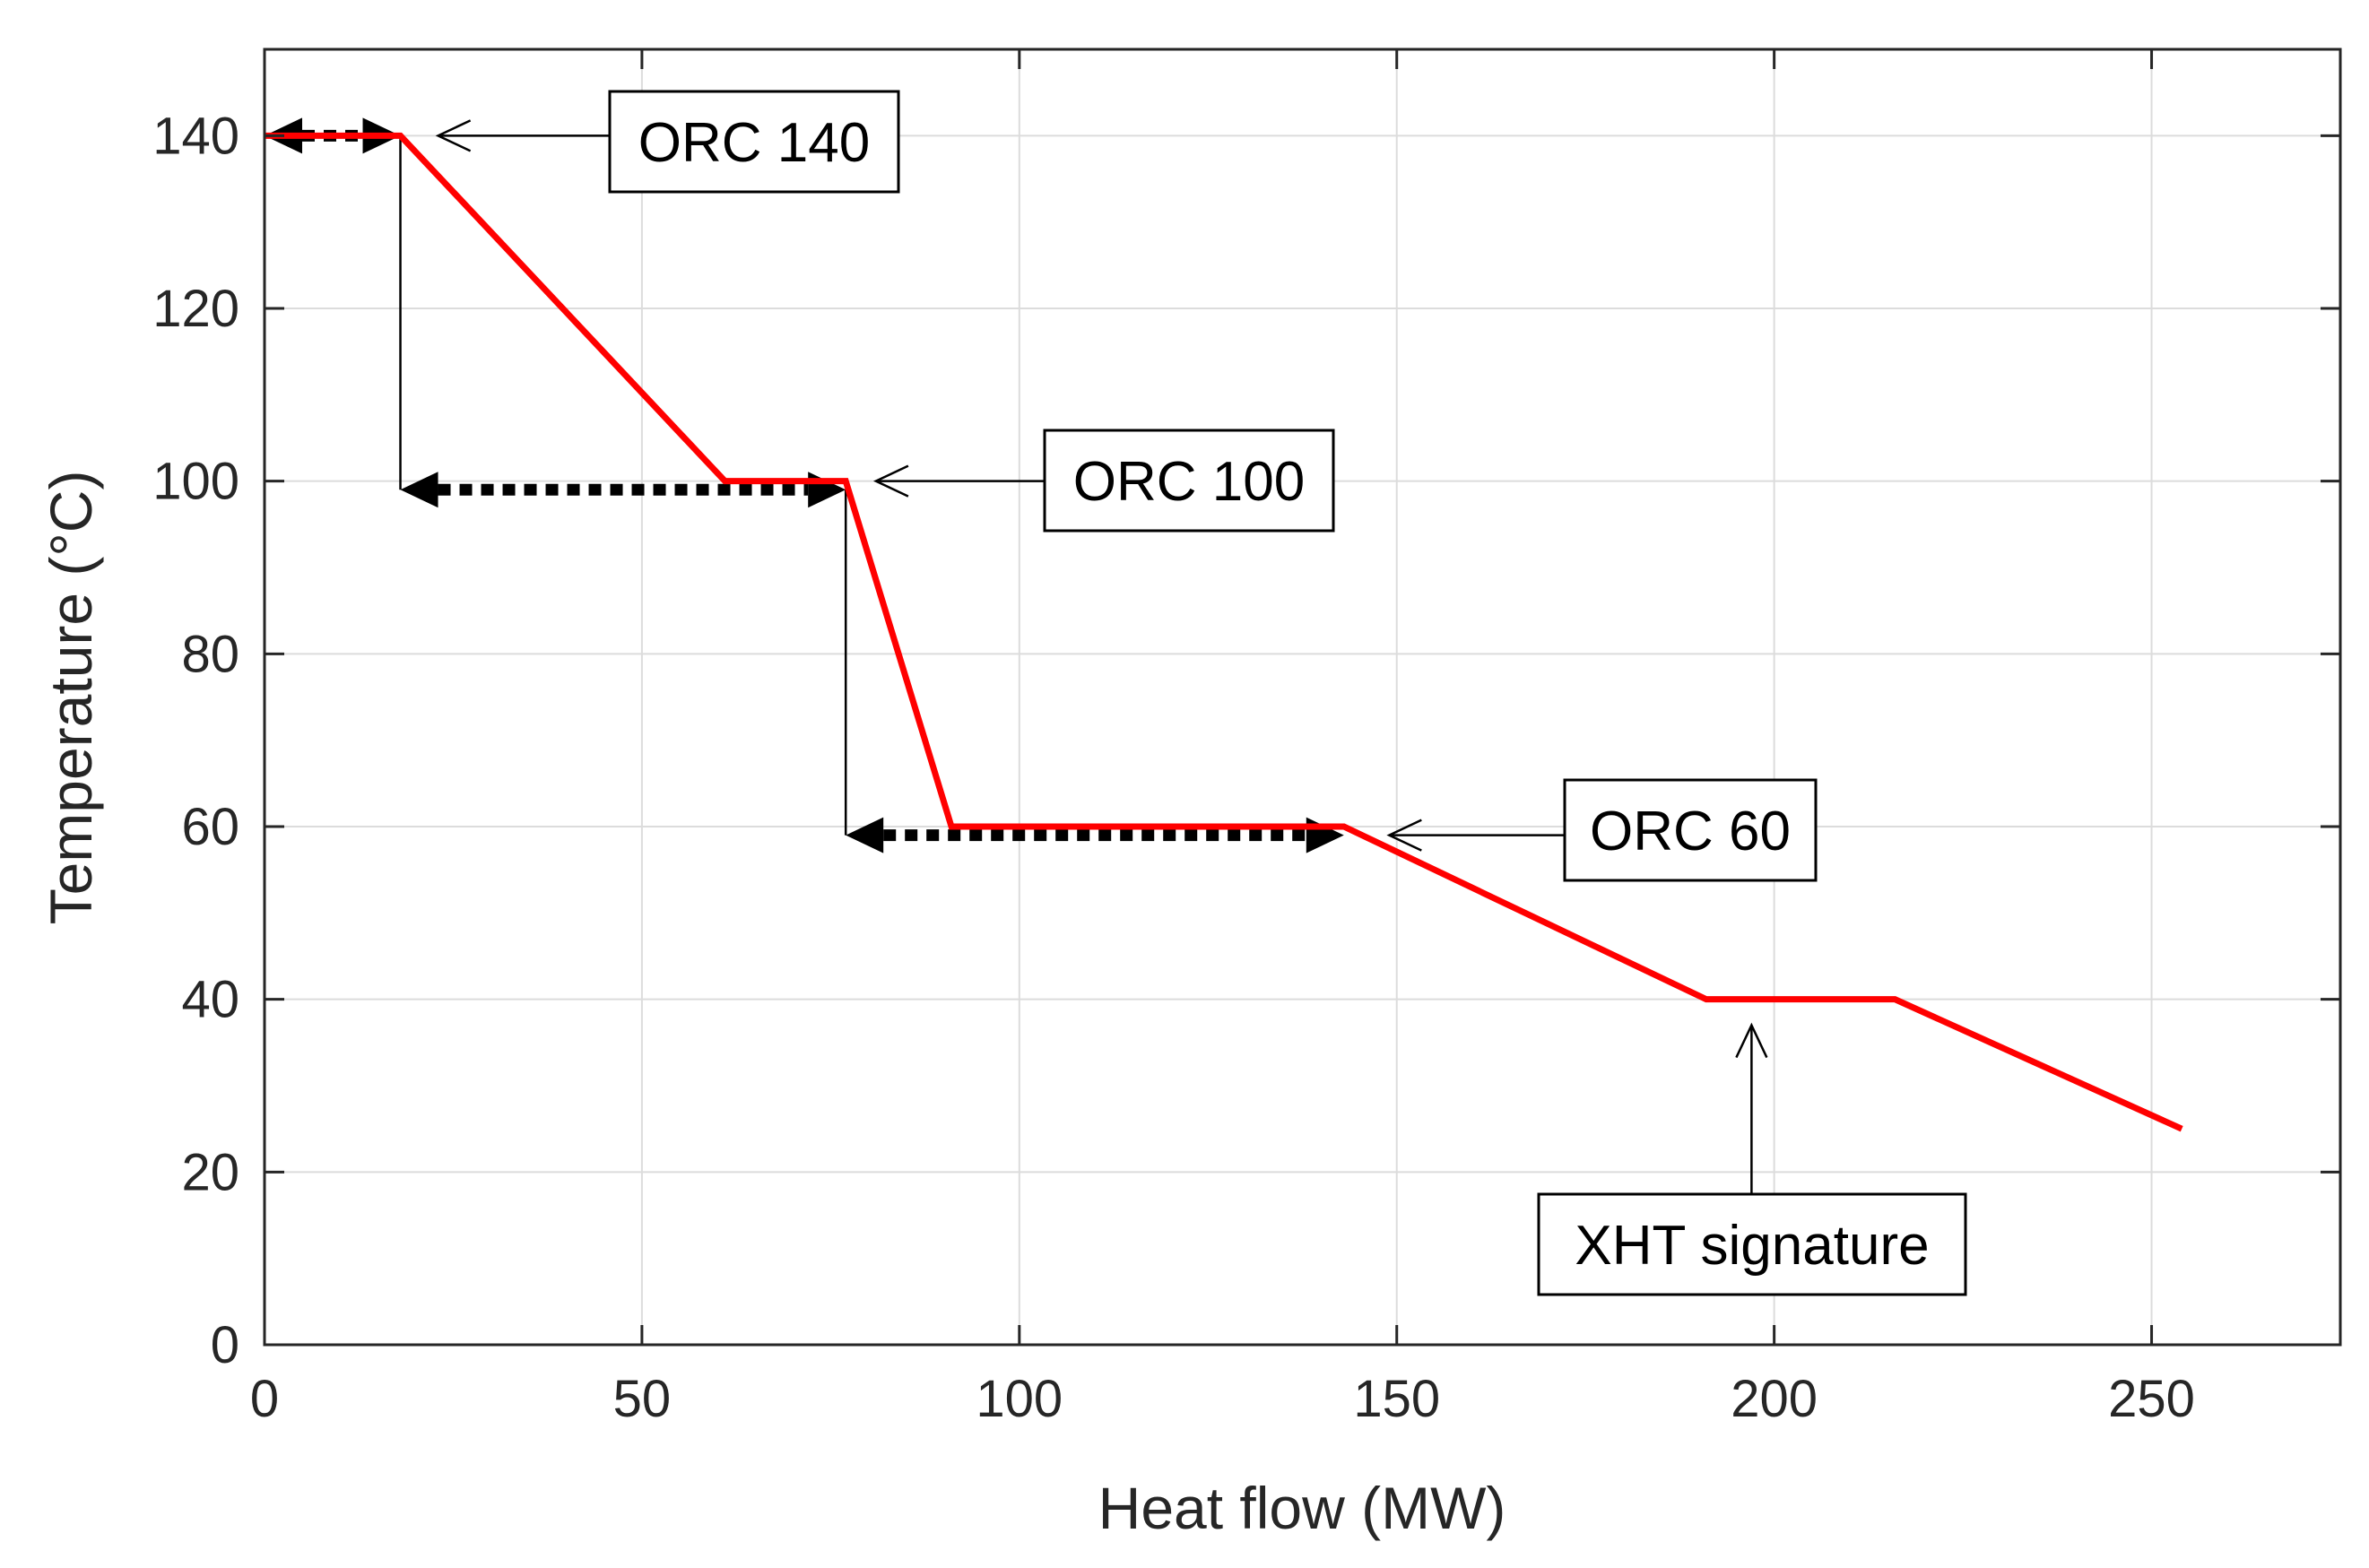  What do you see at coordinates (195, 136) in the screenshot?
I see `y-tick-label: 140` at bounding box center [195, 136].